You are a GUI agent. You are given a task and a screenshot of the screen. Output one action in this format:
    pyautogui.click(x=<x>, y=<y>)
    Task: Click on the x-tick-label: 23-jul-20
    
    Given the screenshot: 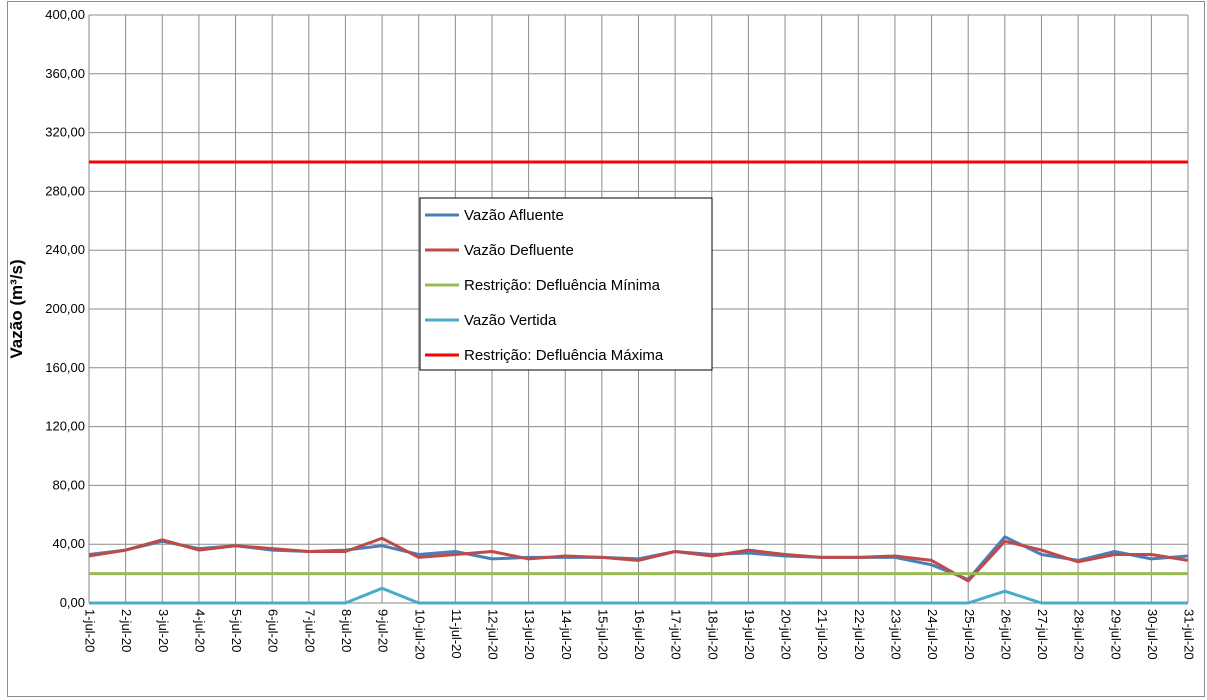 What is the action you would take?
    pyautogui.click(x=895, y=634)
    